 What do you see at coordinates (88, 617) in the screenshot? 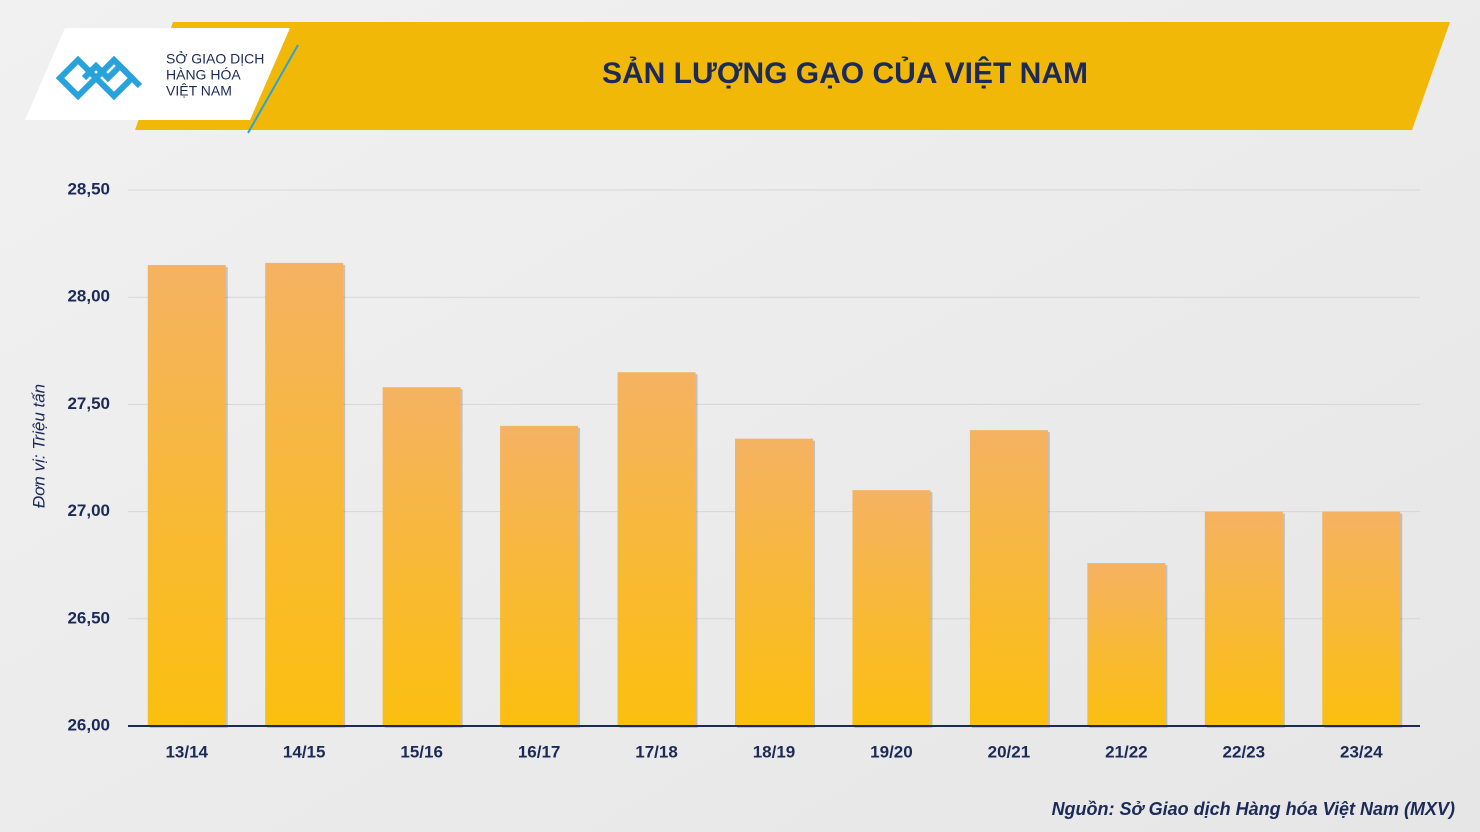
I see `y-tick-label: 26,50` at bounding box center [88, 617].